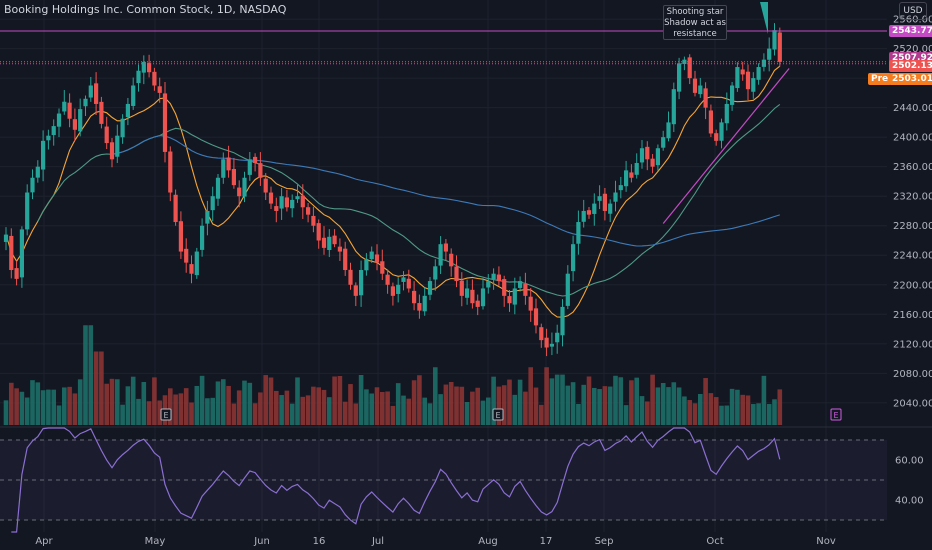 The image size is (932, 550). What do you see at coordinates (498, 414) in the screenshot?
I see `earnings-marker-box` at bounding box center [498, 414].